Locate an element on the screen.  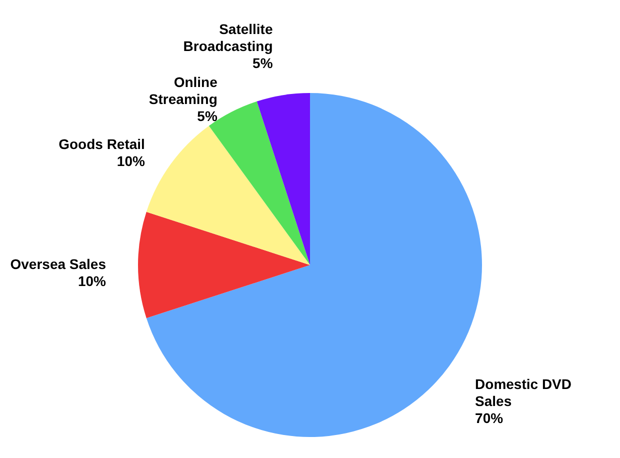
slice-label: Goods Retail is located at coordinates (101, 144).